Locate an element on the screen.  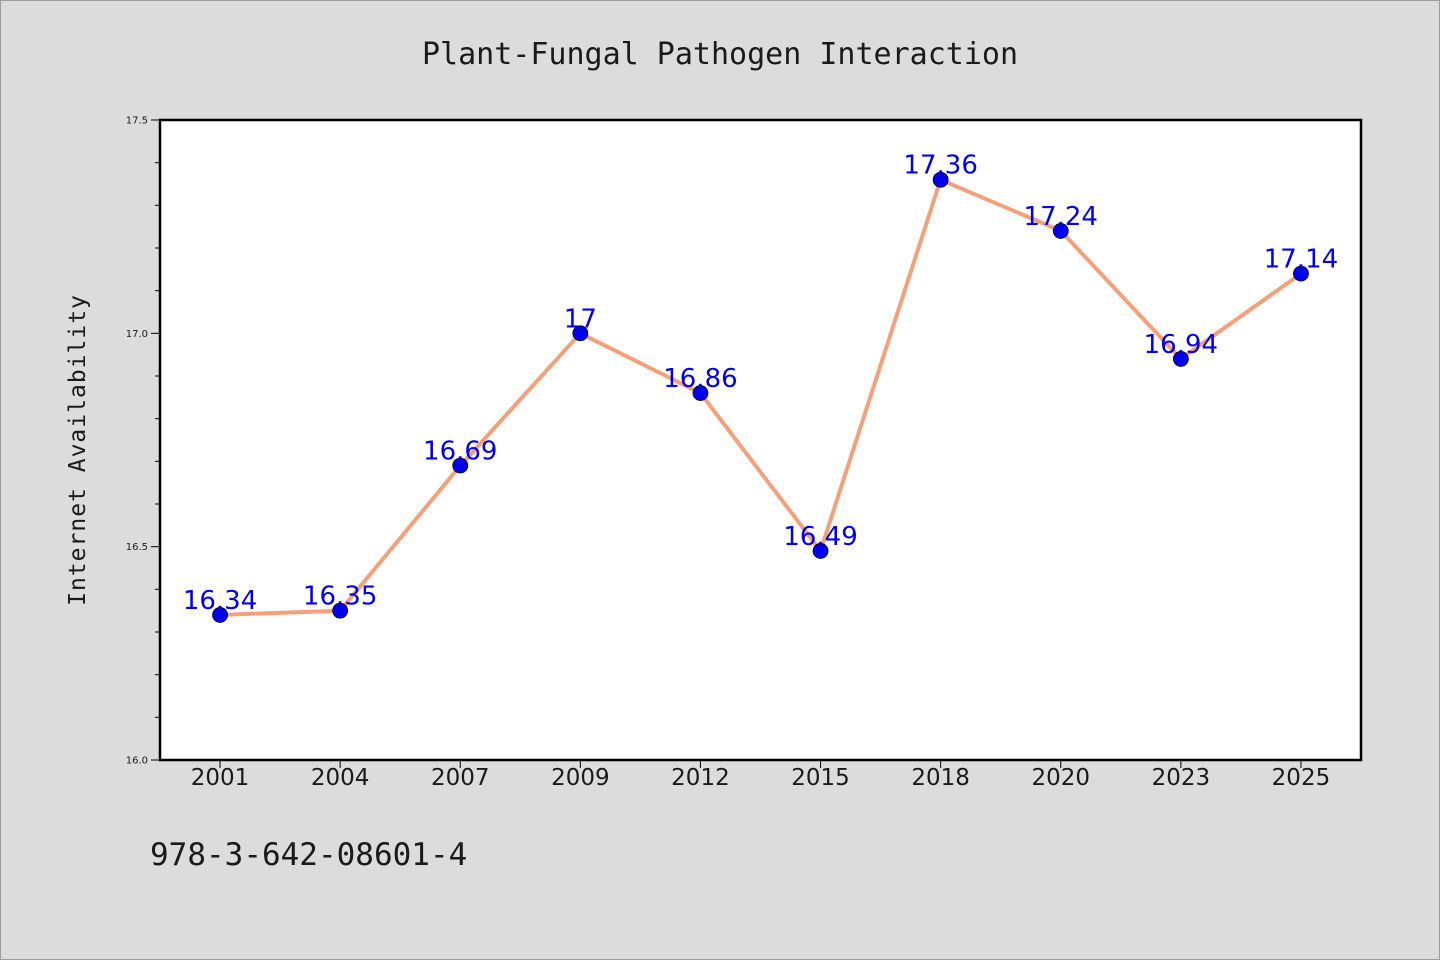
x-tick-label: 2020 is located at coordinates (1060, 778).